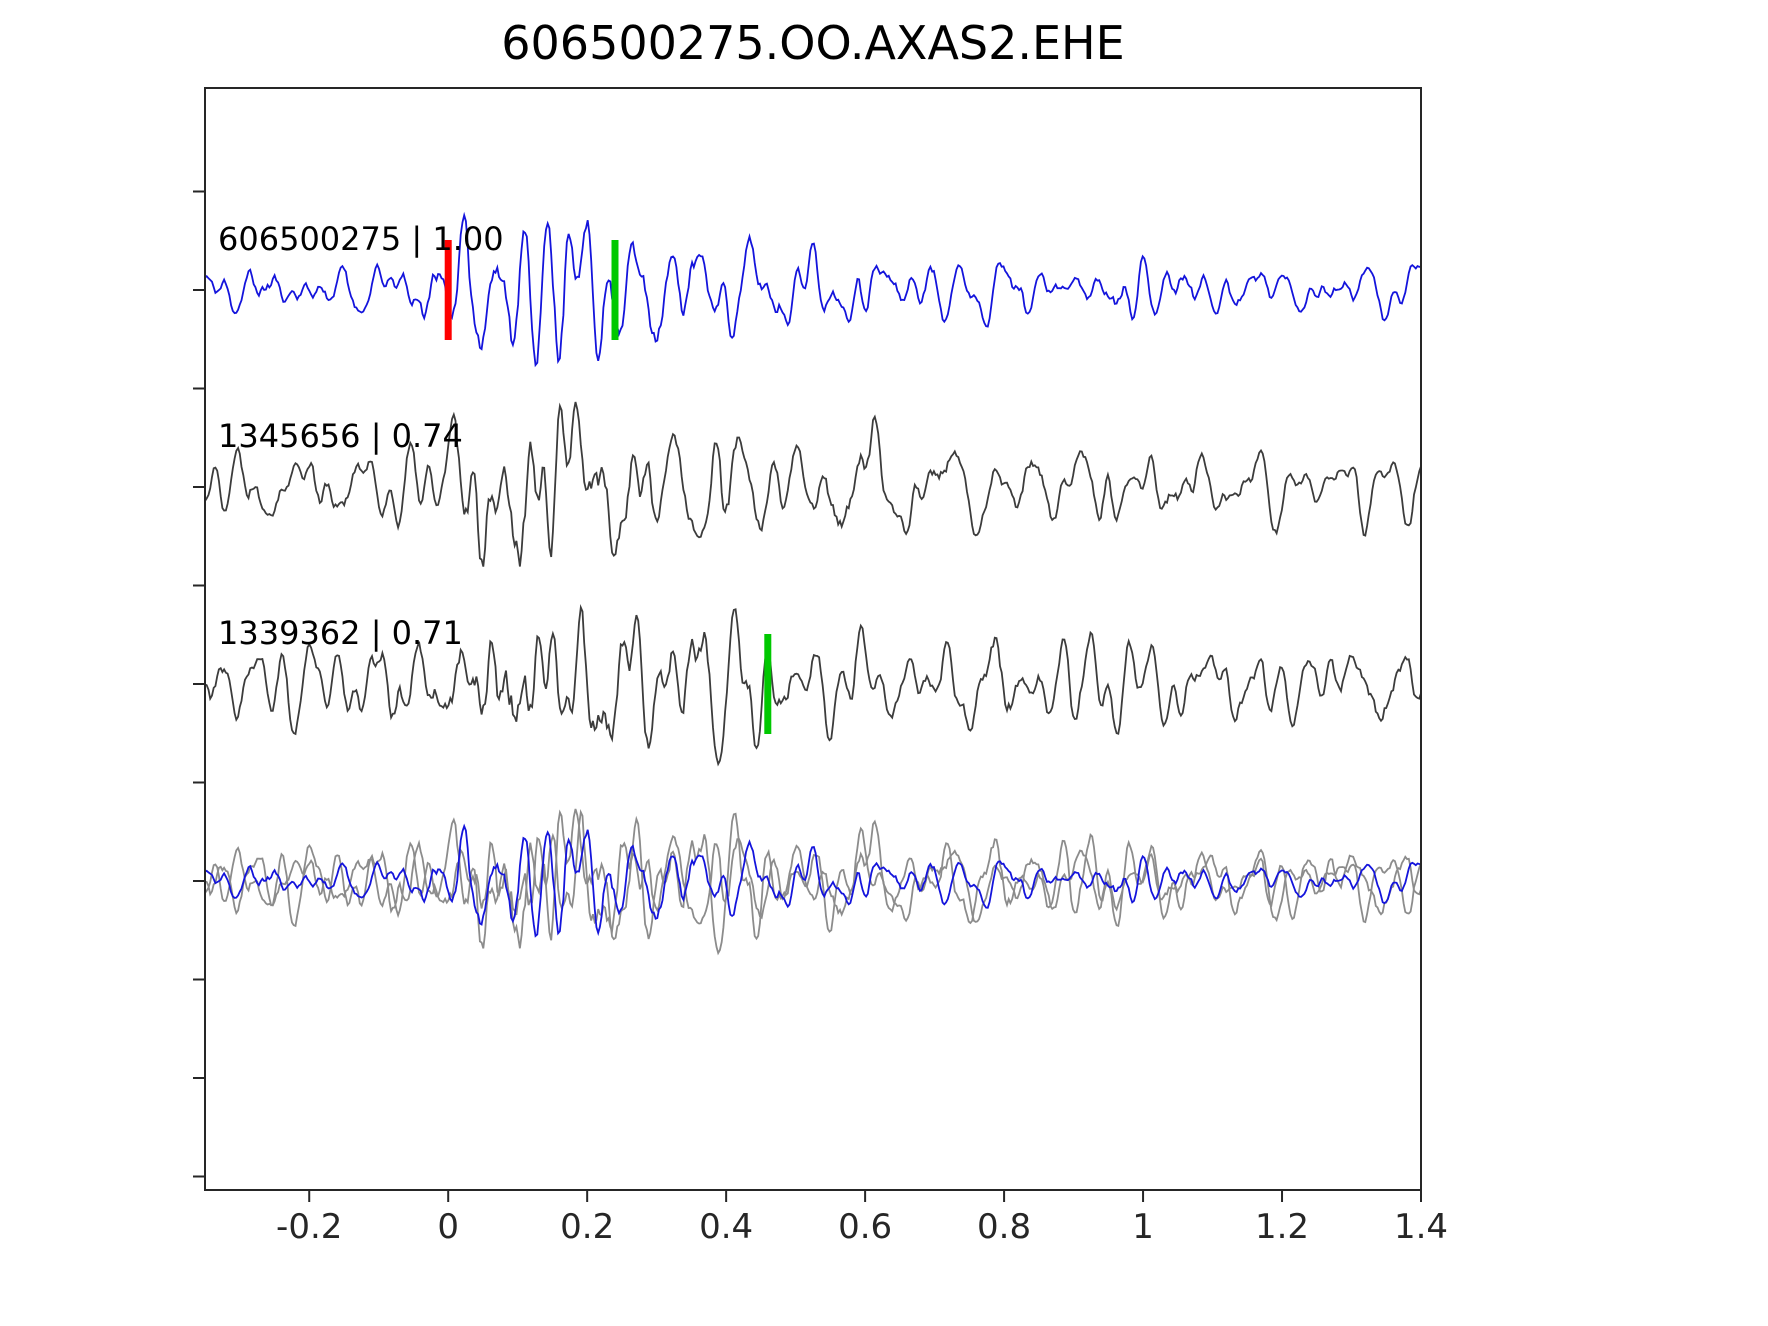  Describe the element at coordinates (813, 43) in the screenshot. I see `figure-title: 606500275.OO.AXAS2.EHE` at that location.